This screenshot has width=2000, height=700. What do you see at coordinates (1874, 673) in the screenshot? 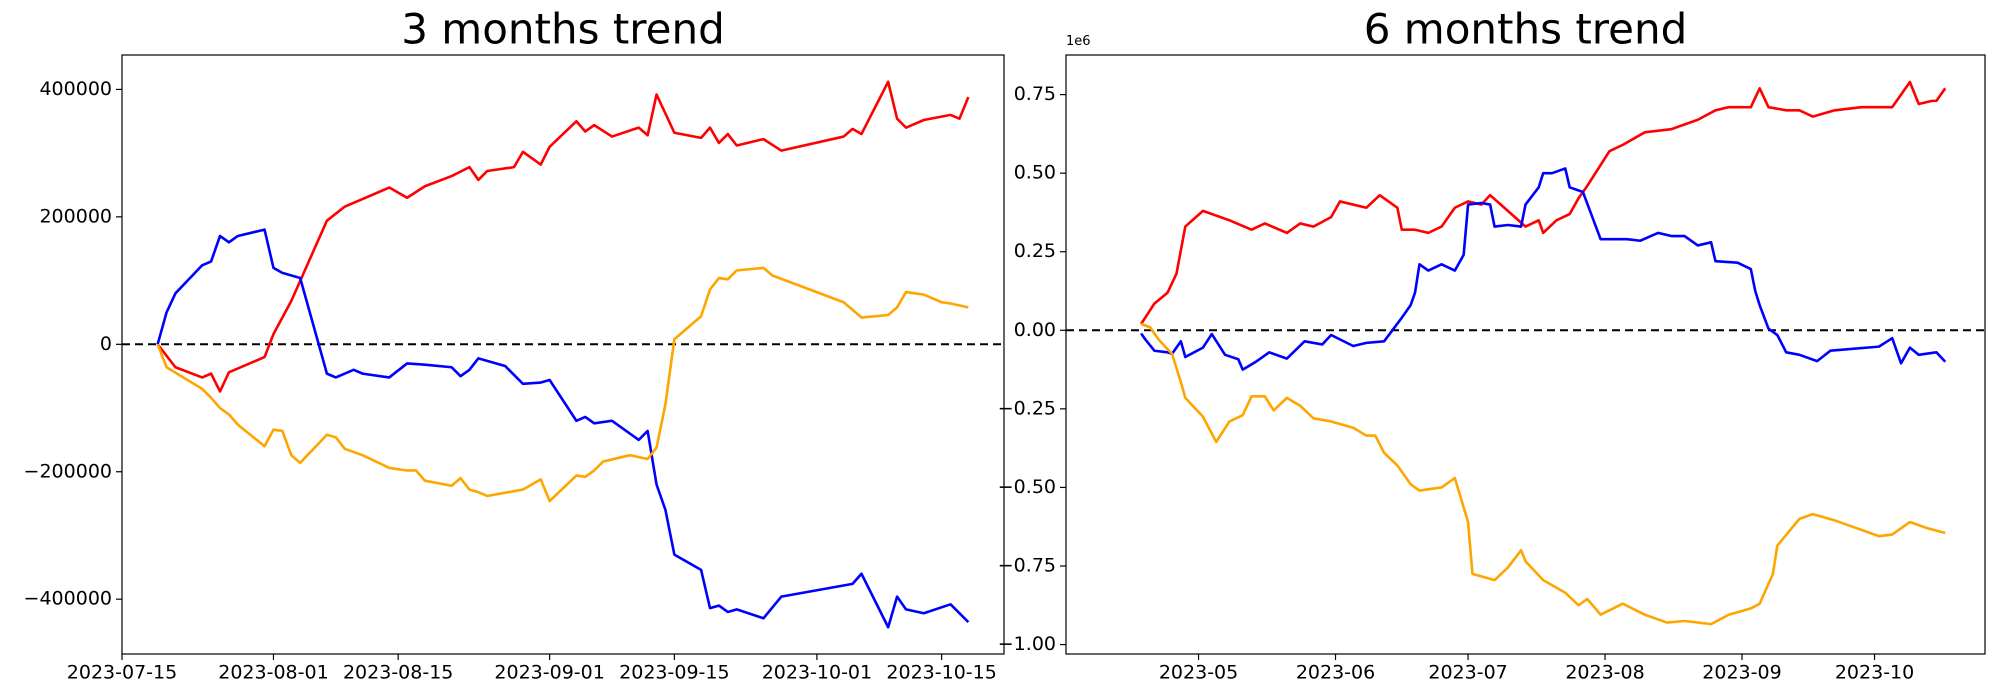
I see `x-tick-label: 2023-10` at bounding box center [1874, 673].